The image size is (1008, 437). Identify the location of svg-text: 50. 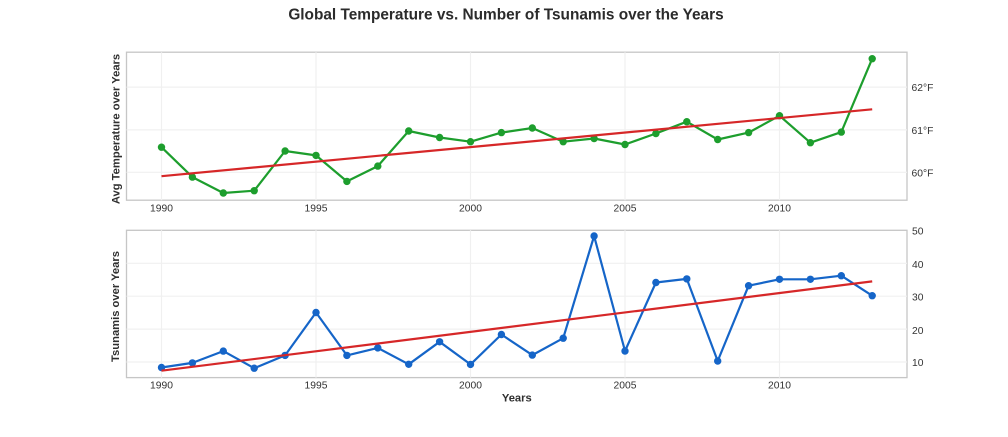
(918, 232).